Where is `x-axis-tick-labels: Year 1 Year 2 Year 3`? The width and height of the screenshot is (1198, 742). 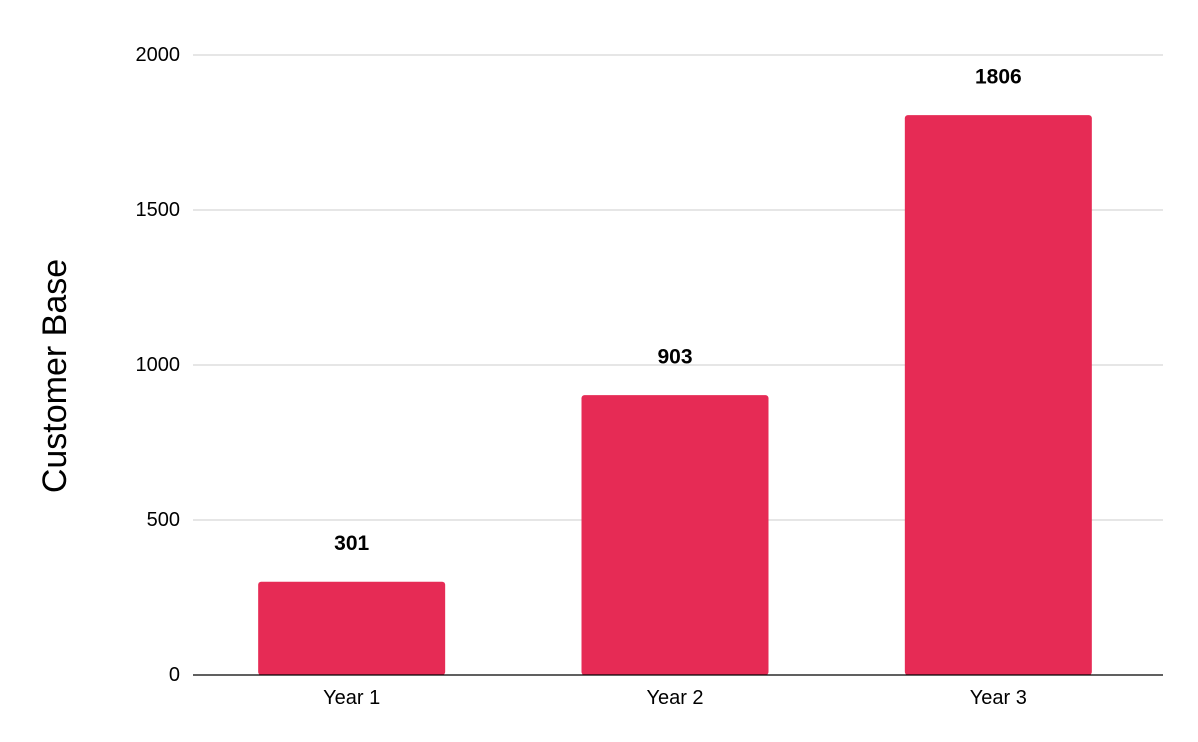
x-axis-tick-labels: Year 1 Year 2 Year 3 is located at coordinates (675, 698).